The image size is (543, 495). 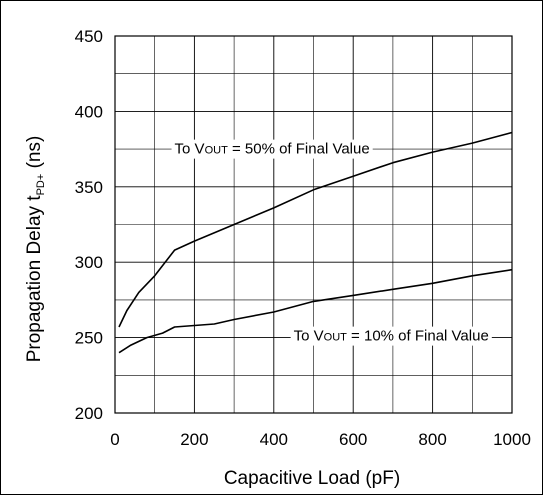 What do you see at coordinates (274, 439) in the screenshot?
I see `x-tick-label: 400` at bounding box center [274, 439].